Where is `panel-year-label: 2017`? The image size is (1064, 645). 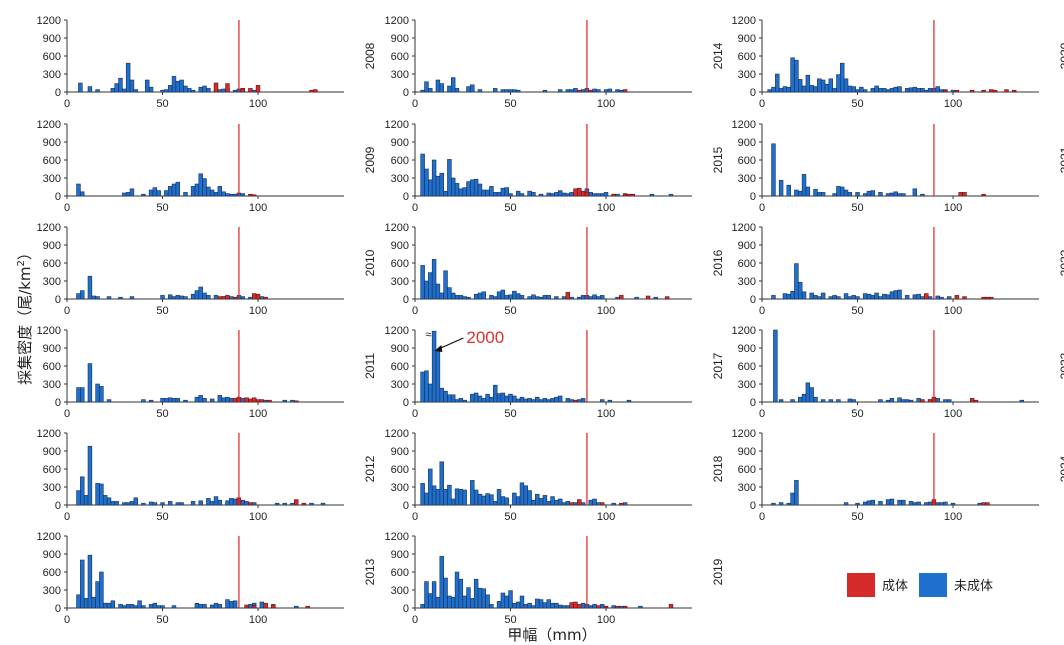 panel-year-label: 2017 is located at coordinates (718, 365).